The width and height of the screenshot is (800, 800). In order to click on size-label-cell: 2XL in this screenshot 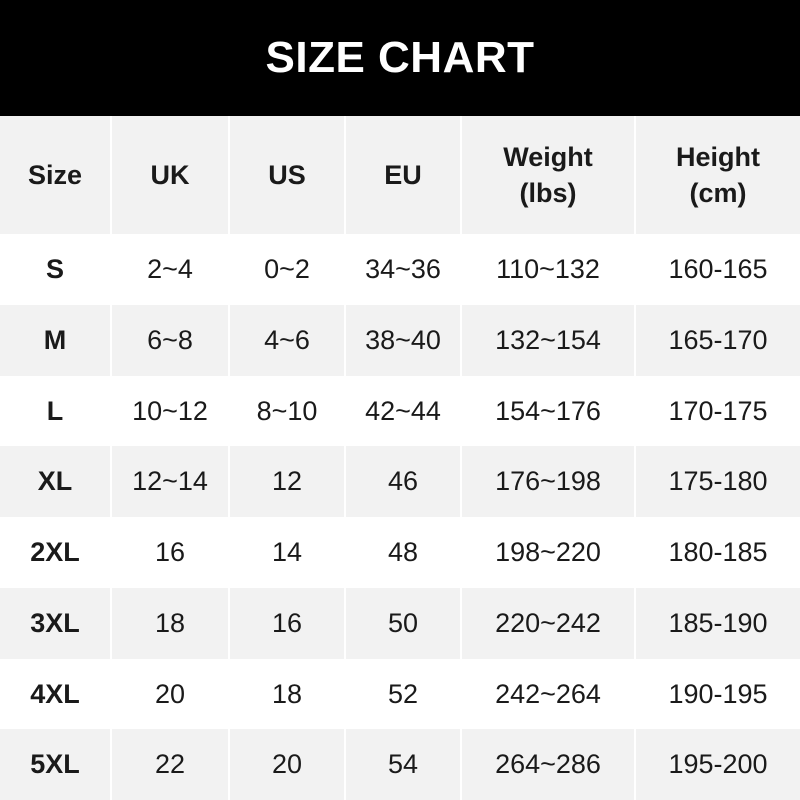, I will do `click(56, 552)`.